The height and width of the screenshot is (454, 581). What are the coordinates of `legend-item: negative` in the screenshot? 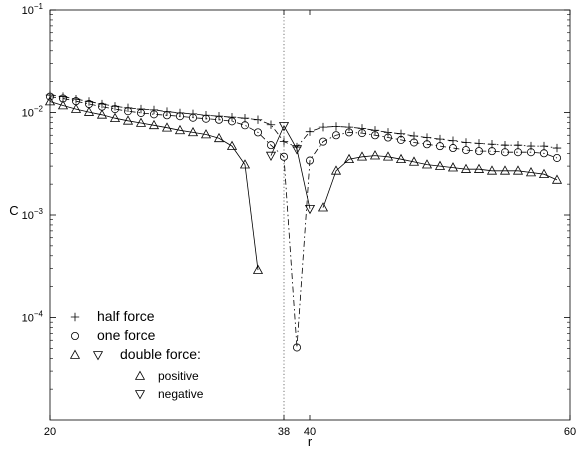 It's located at (169, 394).